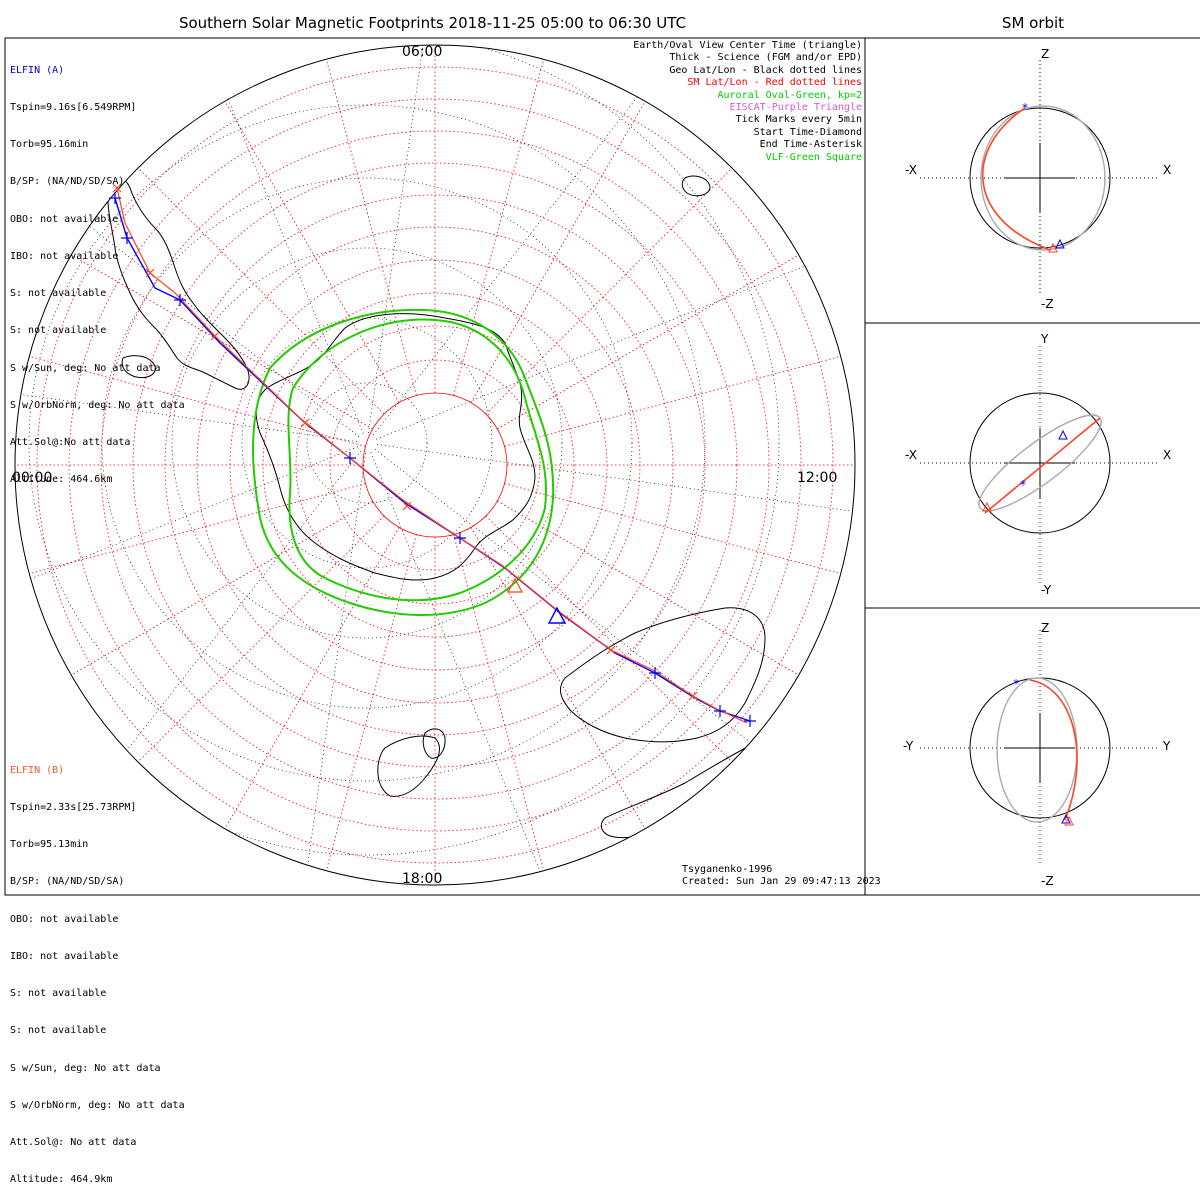 The width and height of the screenshot is (1200, 1199). Describe the element at coordinates (1037, 754) in the screenshot. I see `orbit-panel-yz: * Z -Z -Y Y` at that location.